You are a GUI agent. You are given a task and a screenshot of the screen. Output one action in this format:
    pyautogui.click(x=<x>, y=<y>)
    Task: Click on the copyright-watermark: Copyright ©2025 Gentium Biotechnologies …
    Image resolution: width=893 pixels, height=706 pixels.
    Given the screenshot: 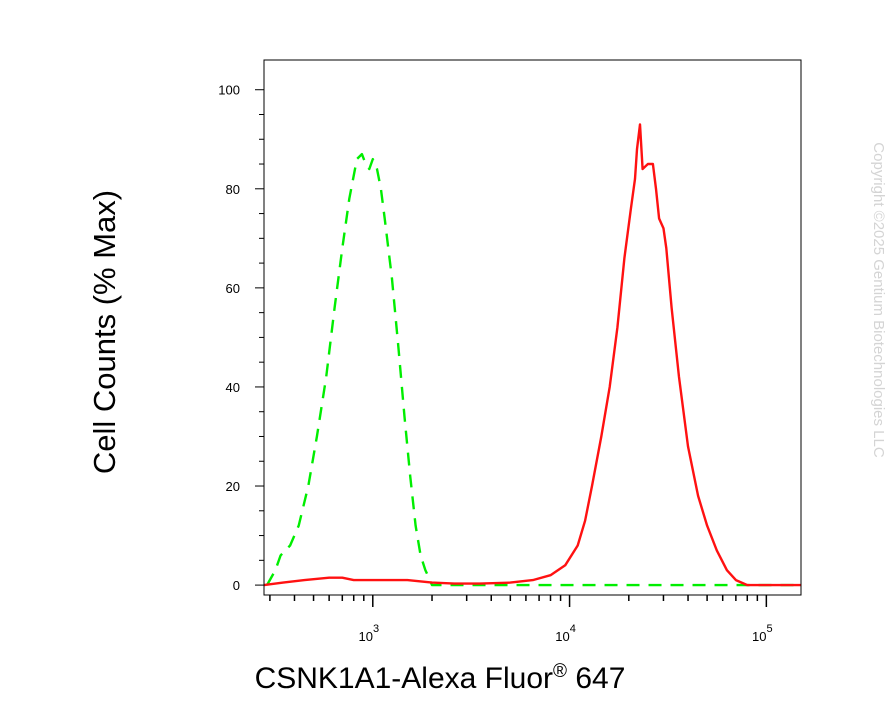 What is the action you would take?
    pyautogui.click(x=878, y=300)
    